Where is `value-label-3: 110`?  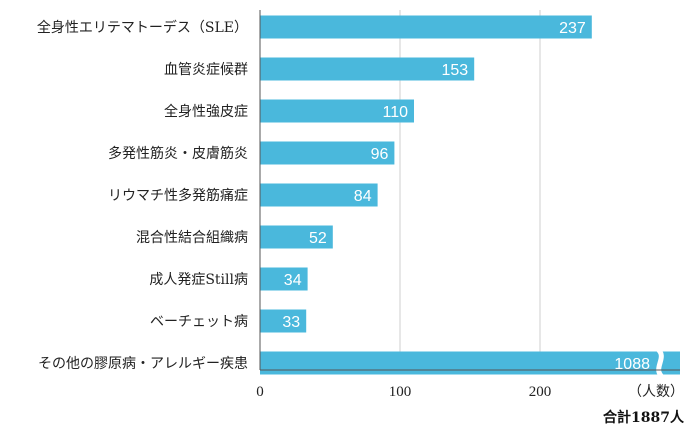
value-label-3: 110 is located at coordinates (395, 112).